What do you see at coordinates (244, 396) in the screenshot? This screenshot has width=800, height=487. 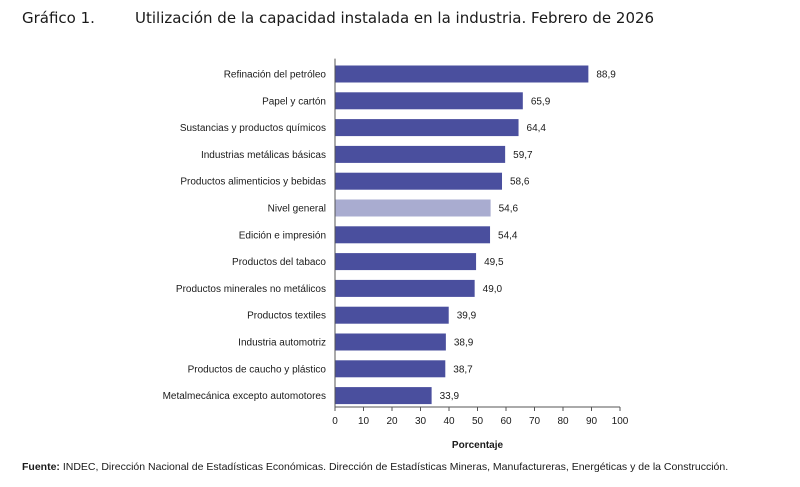 I see `category-label: Metalmecánica excepto automotores` at bounding box center [244, 396].